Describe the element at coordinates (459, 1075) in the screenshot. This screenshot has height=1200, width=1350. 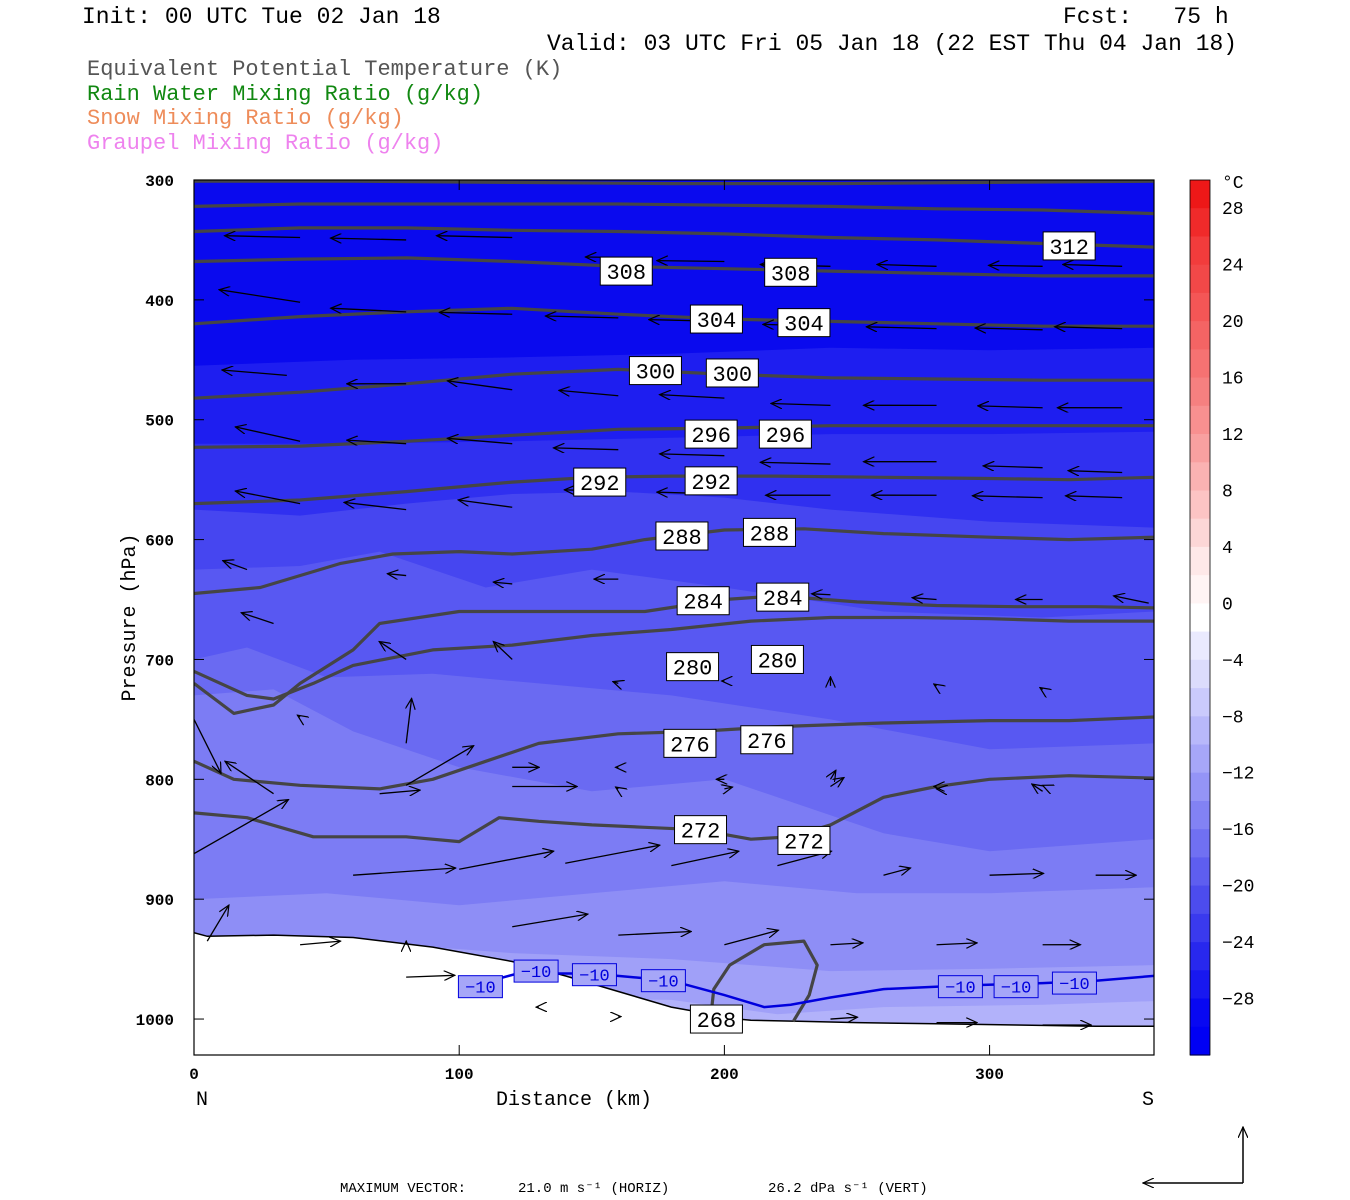
I see `x-tick-label: 100` at that location.